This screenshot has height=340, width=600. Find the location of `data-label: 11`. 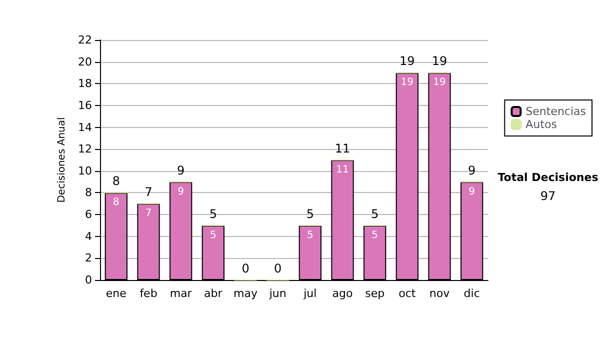

data-label: 11 is located at coordinates (342, 170).